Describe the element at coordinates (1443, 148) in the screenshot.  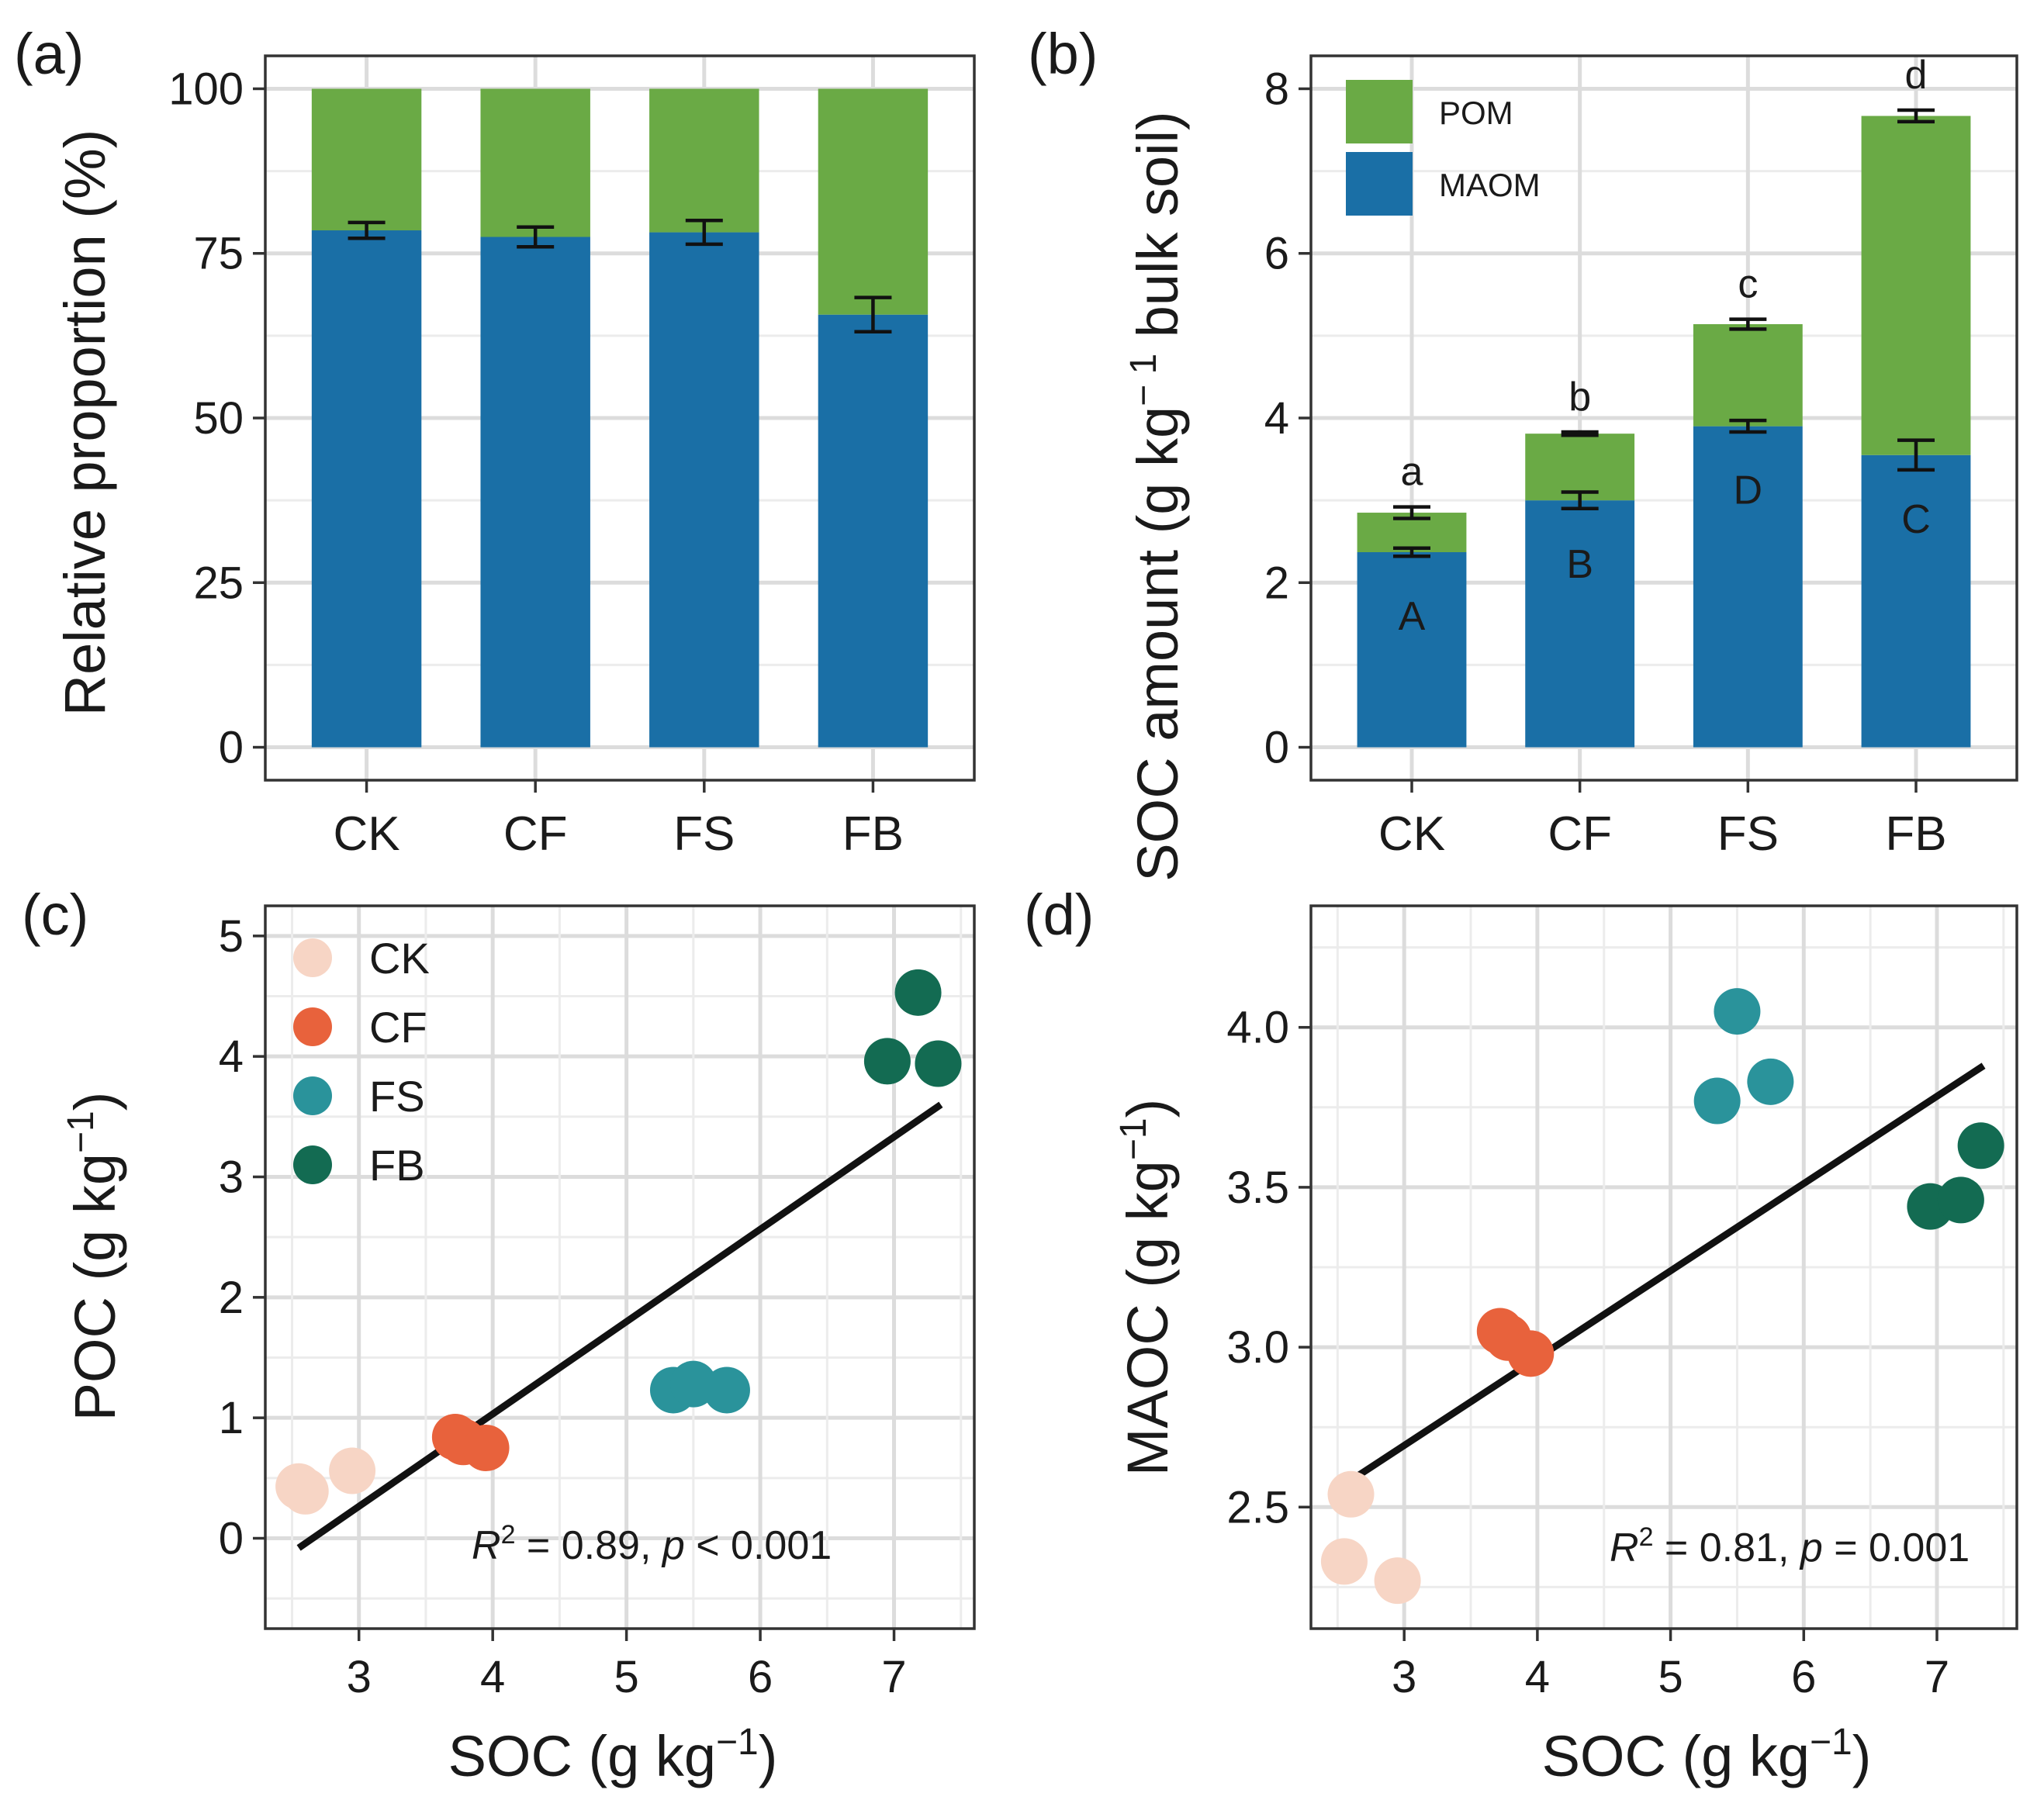
I see `panel-b-legend: POM MAOM` at that location.